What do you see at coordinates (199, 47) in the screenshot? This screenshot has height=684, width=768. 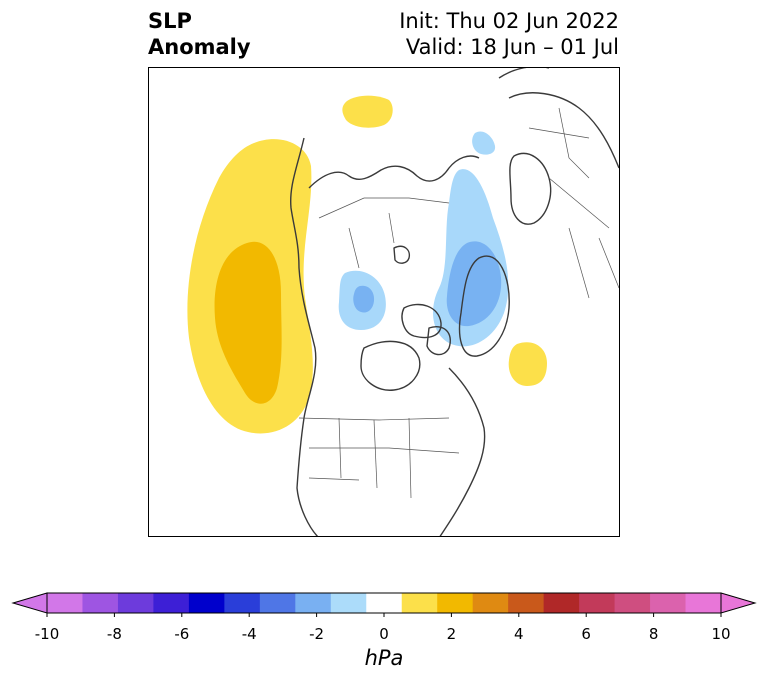 I see `title-line-2: Anomaly` at bounding box center [199, 47].